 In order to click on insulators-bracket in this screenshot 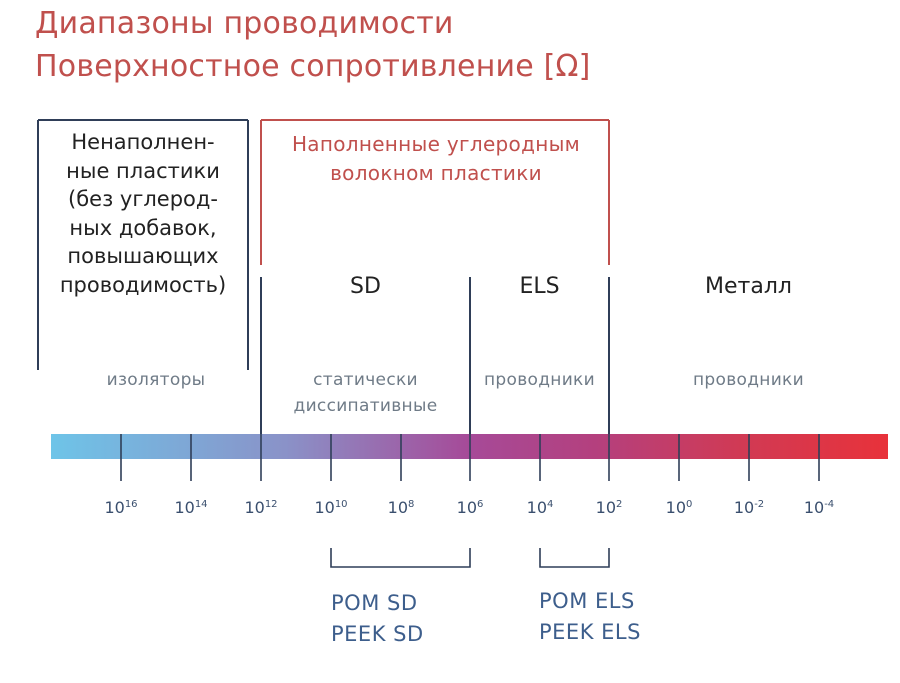, I will do `click(143, 244)`.